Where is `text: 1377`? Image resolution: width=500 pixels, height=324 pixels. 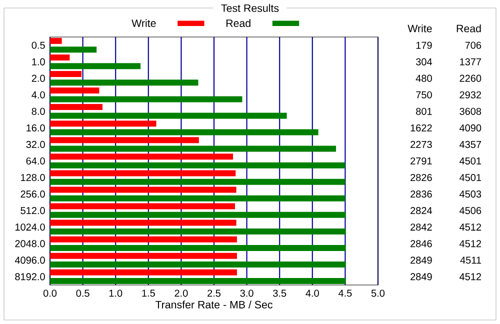 text: 1377 is located at coordinates (471, 62).